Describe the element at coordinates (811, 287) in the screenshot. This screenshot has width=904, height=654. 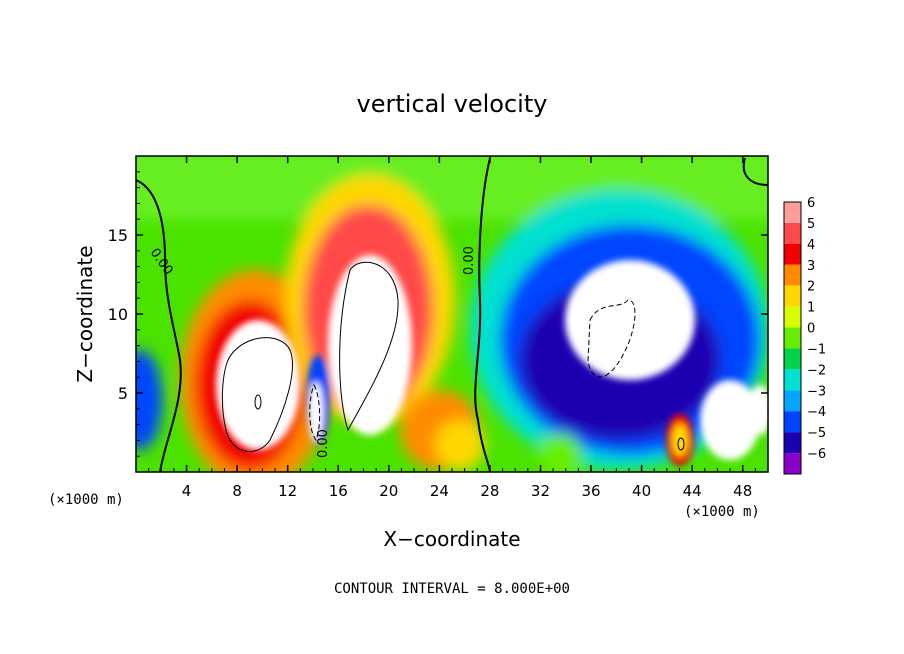
I see `colorbar-label: 2` at that location.